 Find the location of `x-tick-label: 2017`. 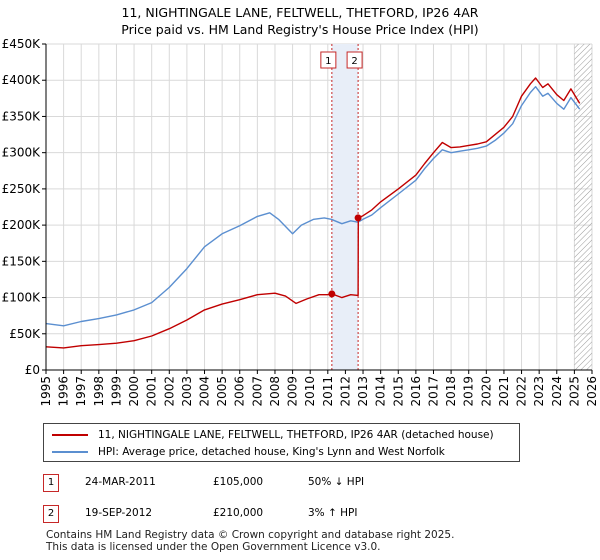

x-tick-label: 2017 is located at coordinates (433, 391).